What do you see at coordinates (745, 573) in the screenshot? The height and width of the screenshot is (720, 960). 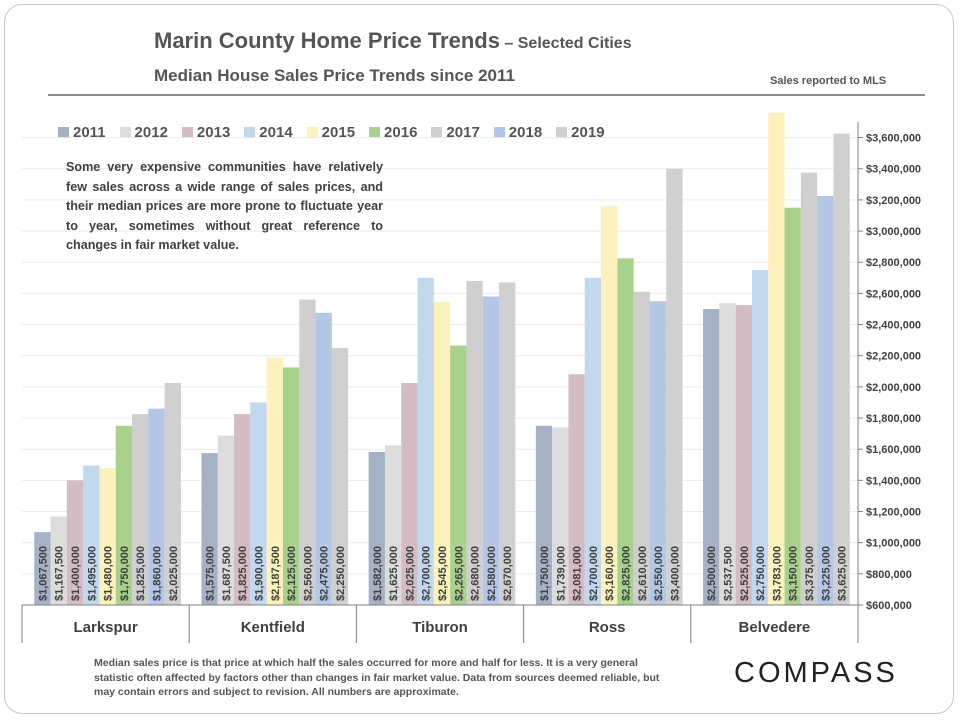 I see `data-label: $2,525,000` at bounding box center [745, 573].